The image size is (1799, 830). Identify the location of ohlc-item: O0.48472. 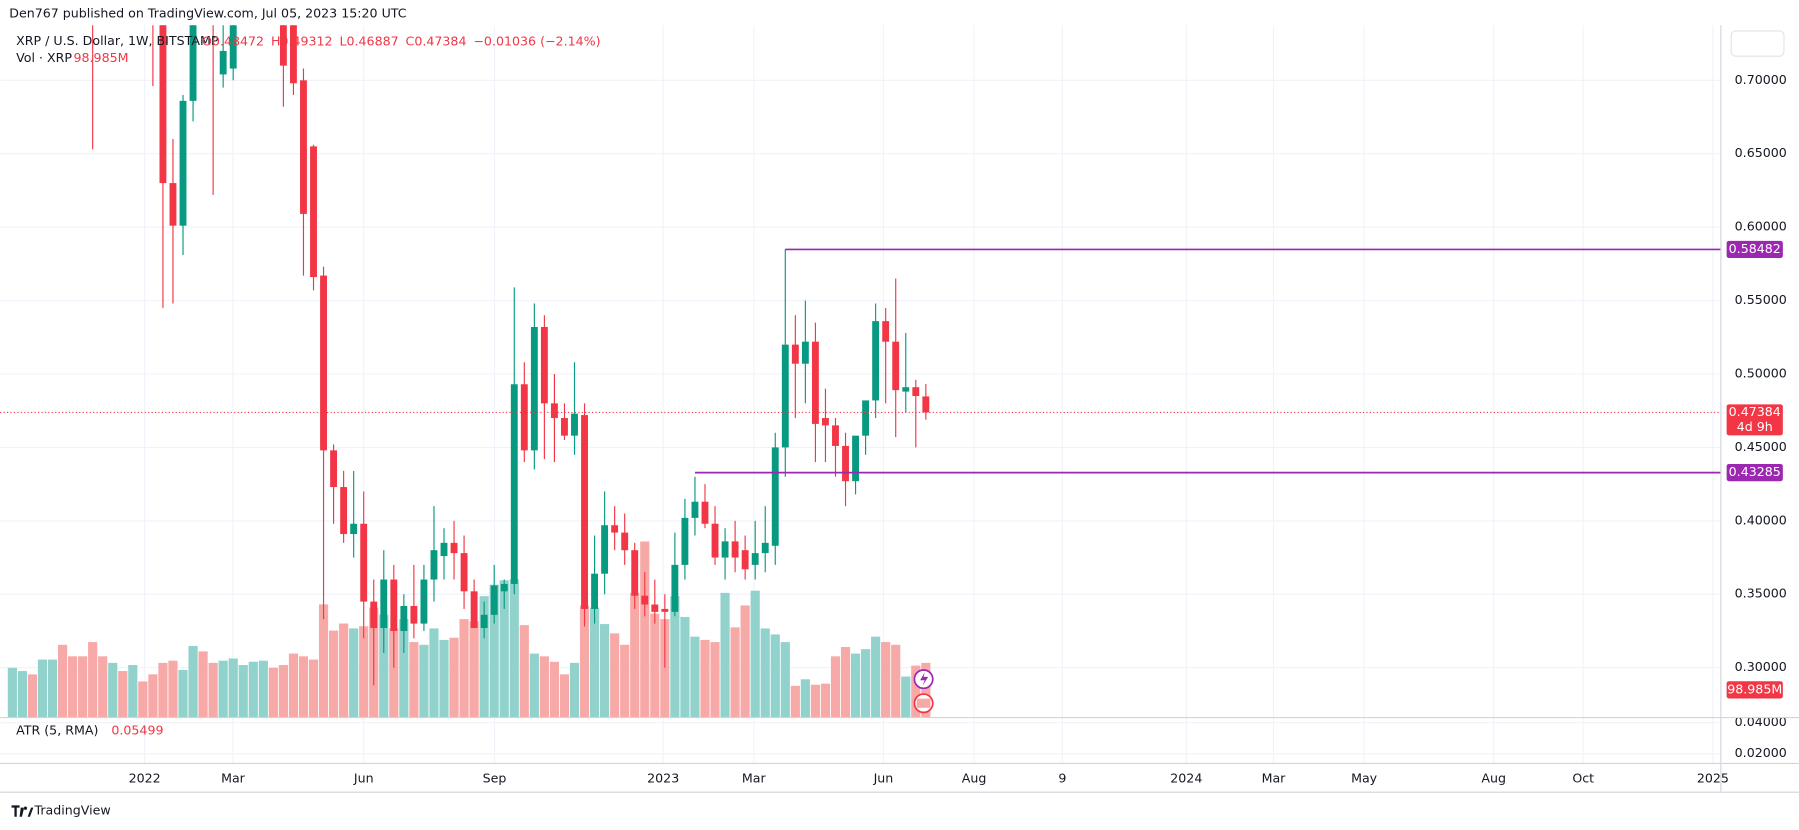
(233, 40).